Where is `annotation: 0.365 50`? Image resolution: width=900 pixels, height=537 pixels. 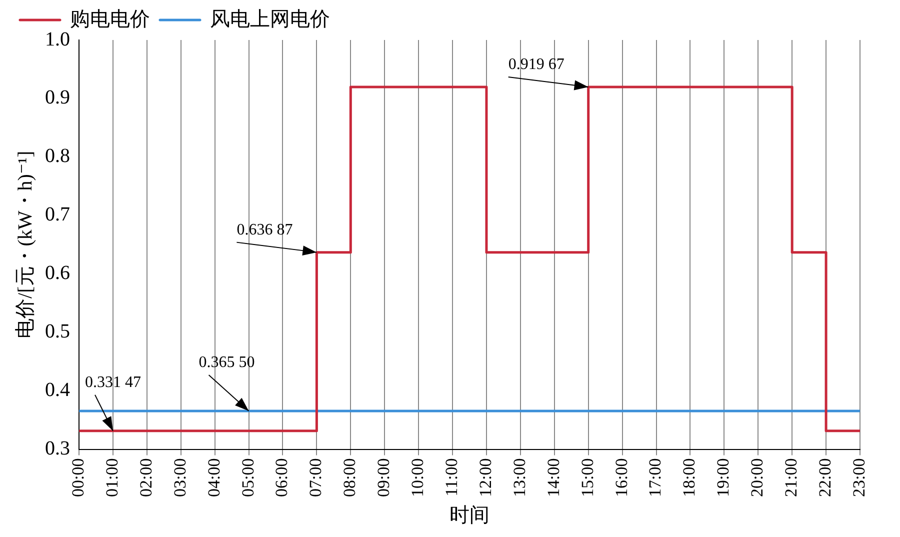
annotation: 0.365 50 is located at coordinates (226, 363).